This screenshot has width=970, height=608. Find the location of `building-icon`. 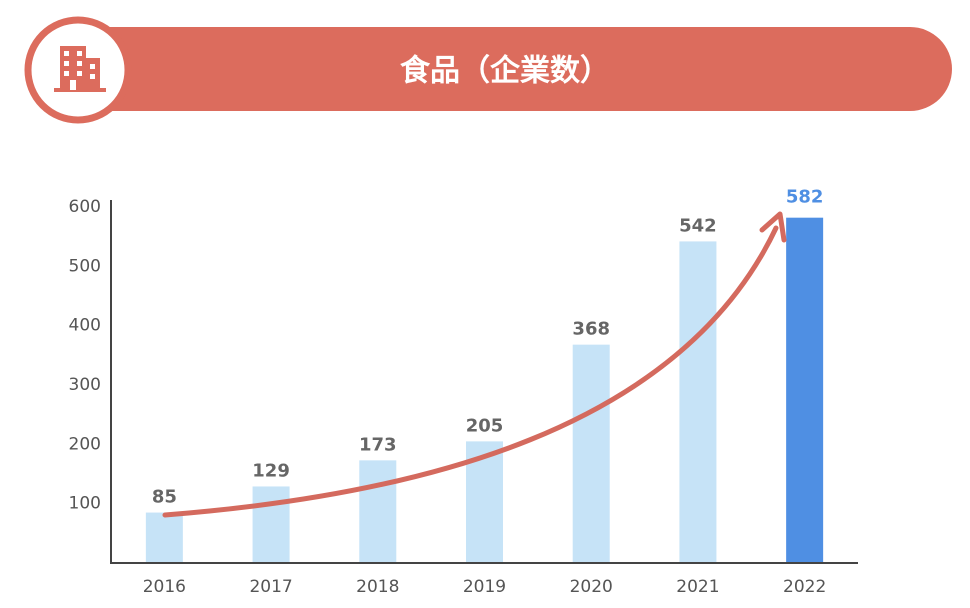

building-icon is located at coordinates (80, 69).